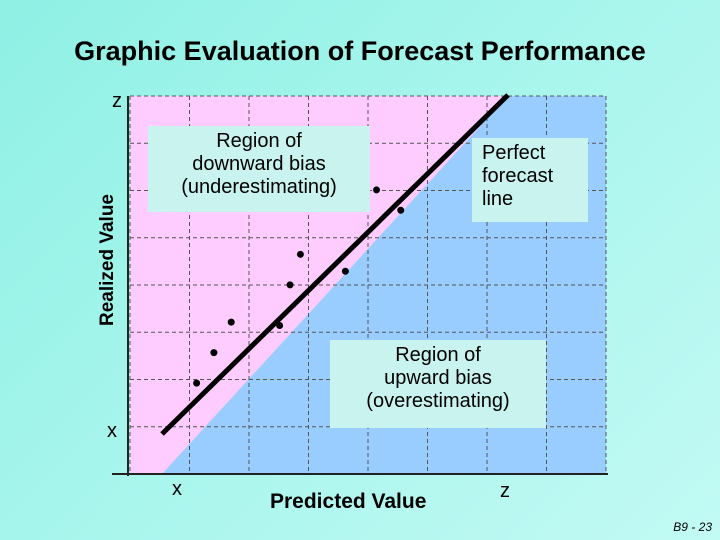 The height and width of the screenshot is (540, 720). What do you see at coordinates (438, 401) in the screenshot?
I see `upward-bias-line-3: (overestimating)` at bounding box center [438, 401].